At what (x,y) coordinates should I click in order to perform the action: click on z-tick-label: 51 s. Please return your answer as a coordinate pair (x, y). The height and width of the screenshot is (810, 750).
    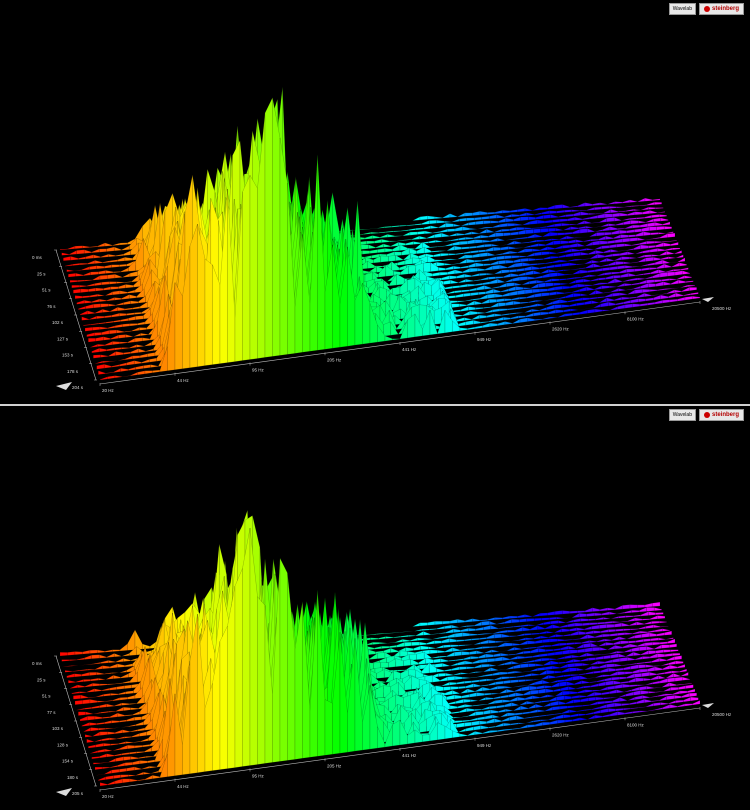
    Looking at the image, I should click on (46, 696).